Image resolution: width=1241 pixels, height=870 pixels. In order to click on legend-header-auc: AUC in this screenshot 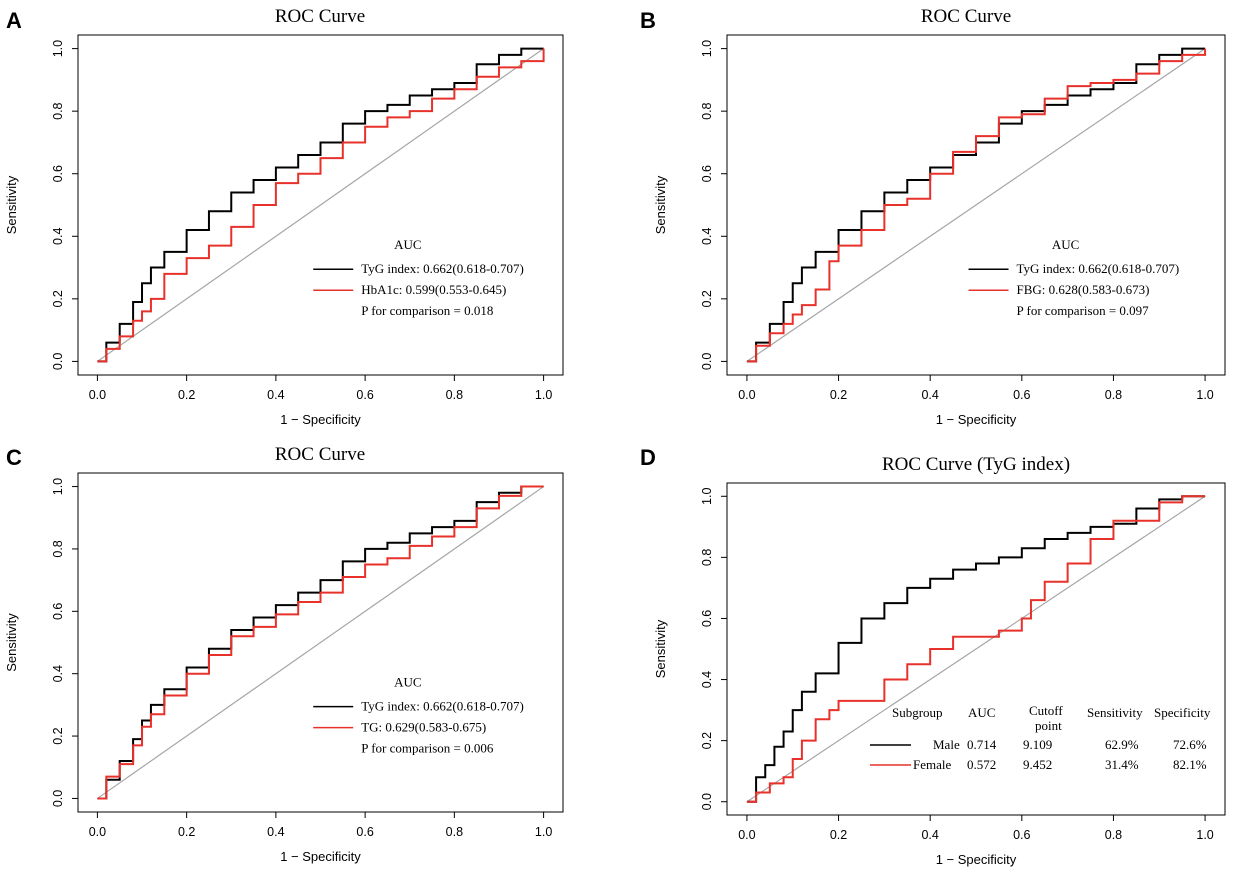, I will do `click(981, 712)`.